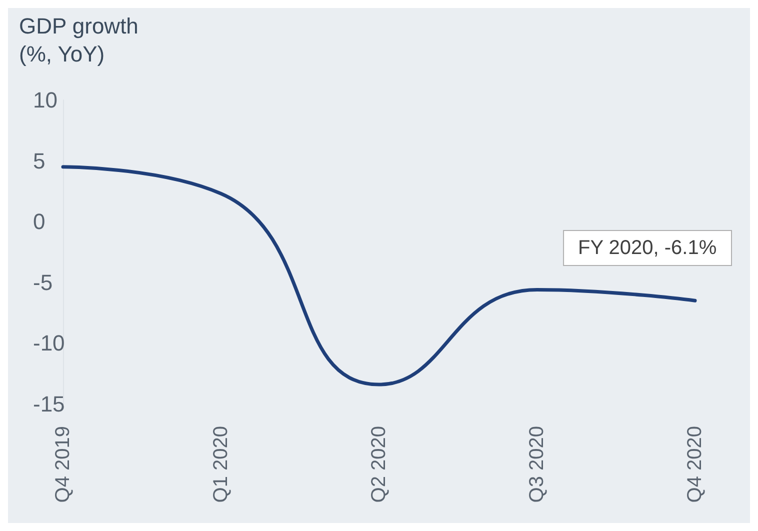 This screenshot has width=758, height=531. What do you see at coordinates (39, 161) in the screenshot?
I see `y-tick-label: 5` at bounding box center [39, 161].